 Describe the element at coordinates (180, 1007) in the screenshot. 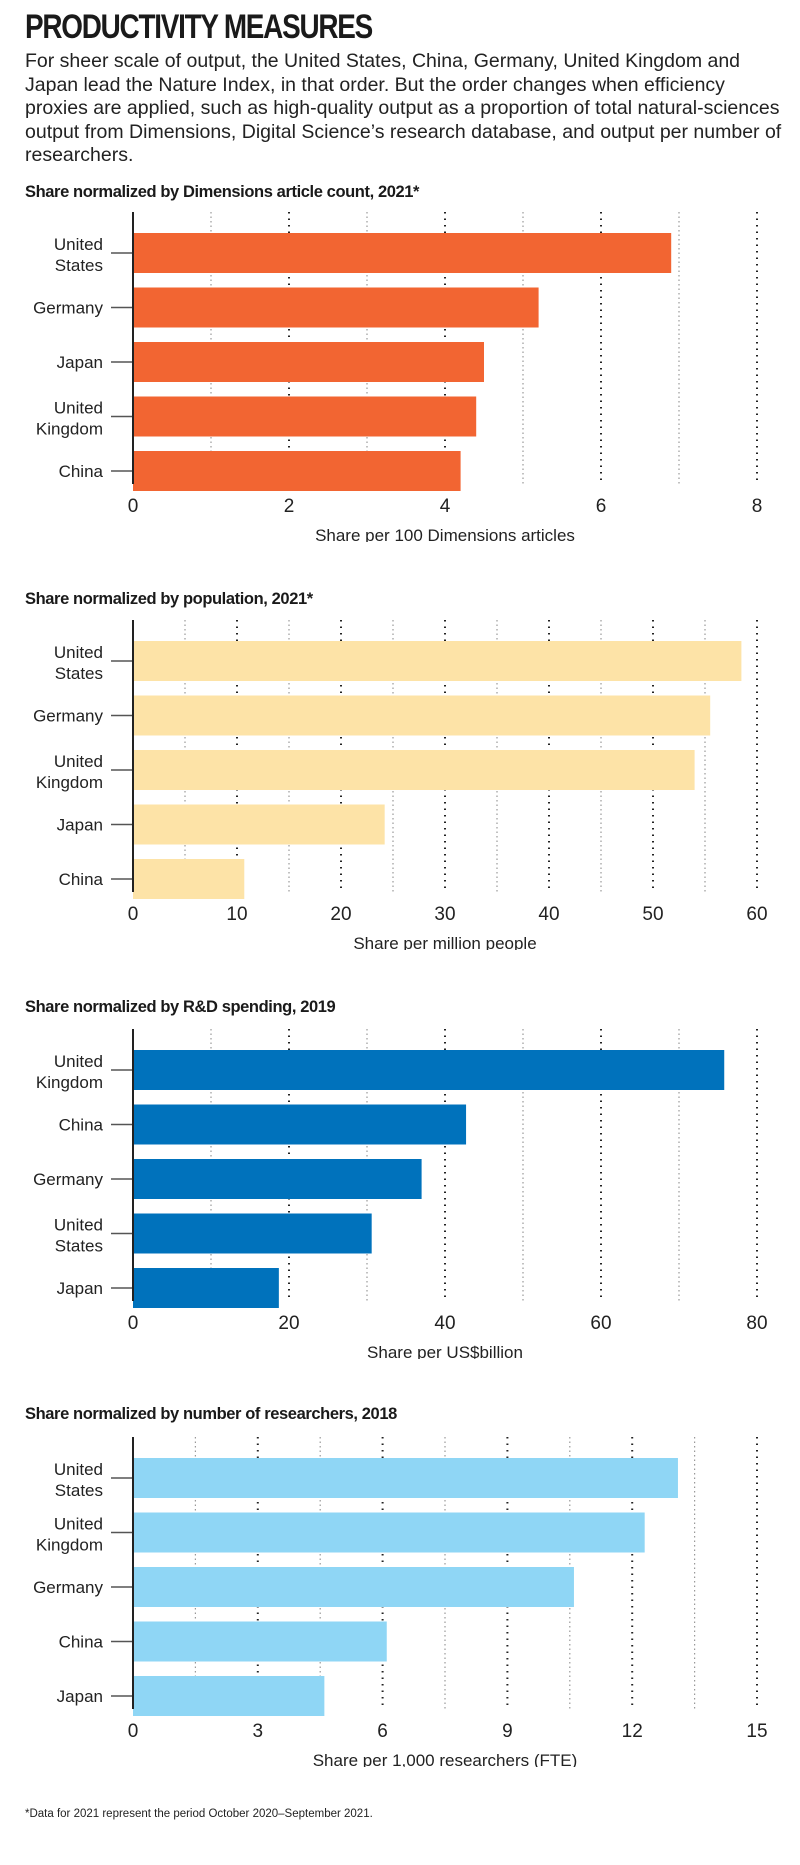

I see `chart-3-title: Share normalized by R&D spending, 2019` at that location.